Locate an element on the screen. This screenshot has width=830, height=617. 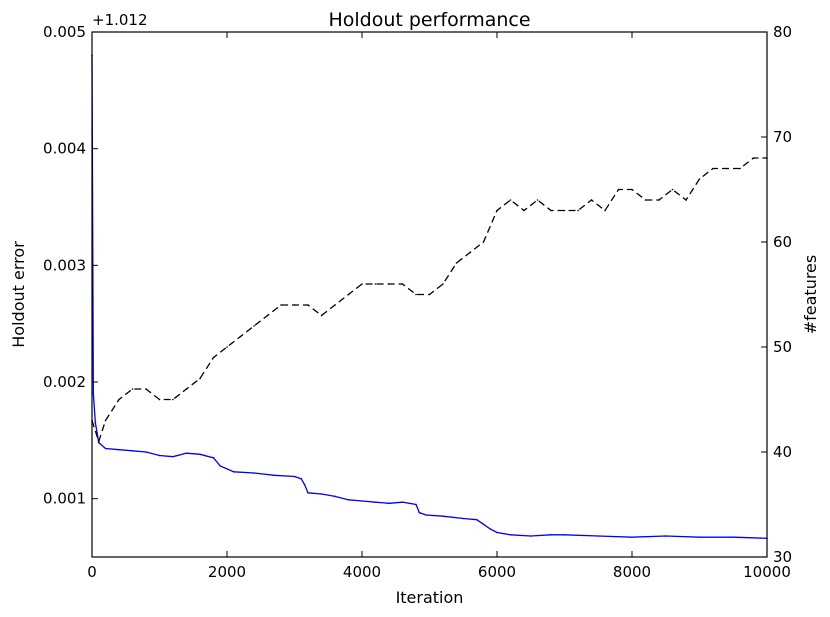
y2-tick-label: 40 is located at coordinates (782, 452).